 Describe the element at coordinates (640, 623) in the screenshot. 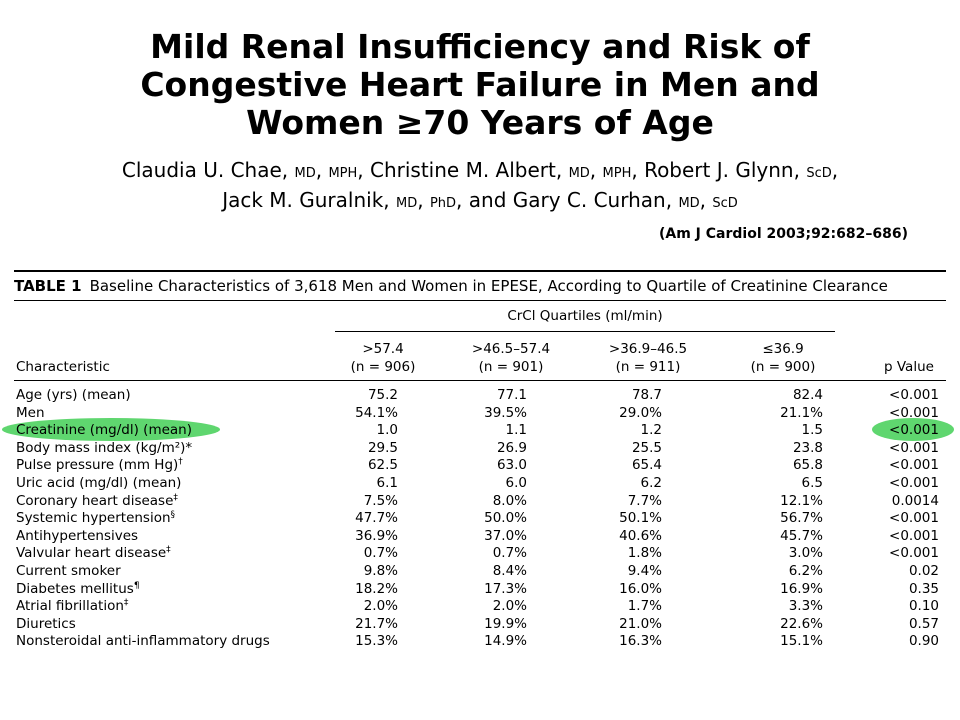

I see `value-cell: 21.0%` at that location.